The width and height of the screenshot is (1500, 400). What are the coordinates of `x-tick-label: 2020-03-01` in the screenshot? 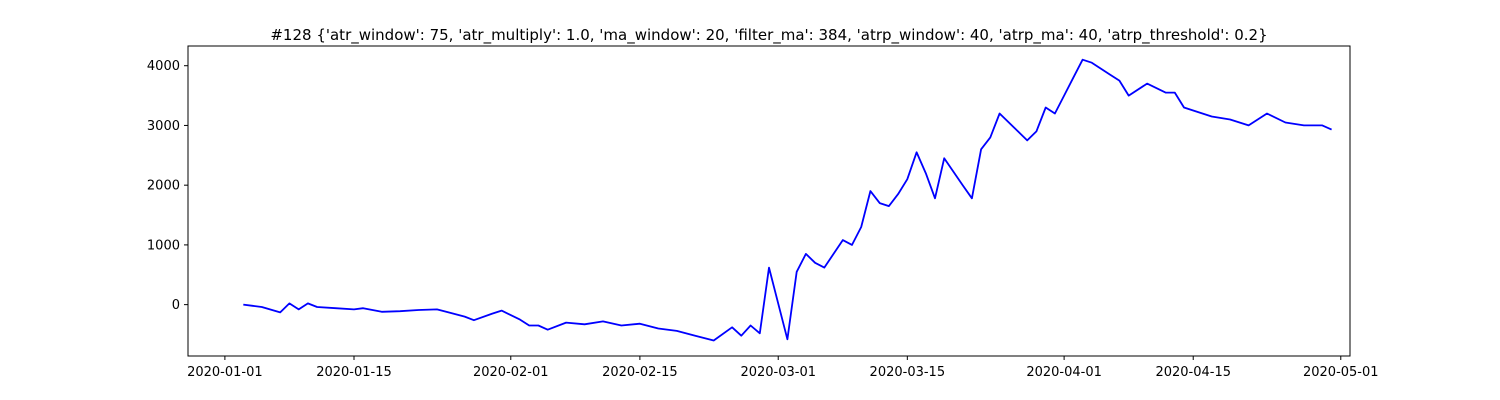 It's located at (778, 372).